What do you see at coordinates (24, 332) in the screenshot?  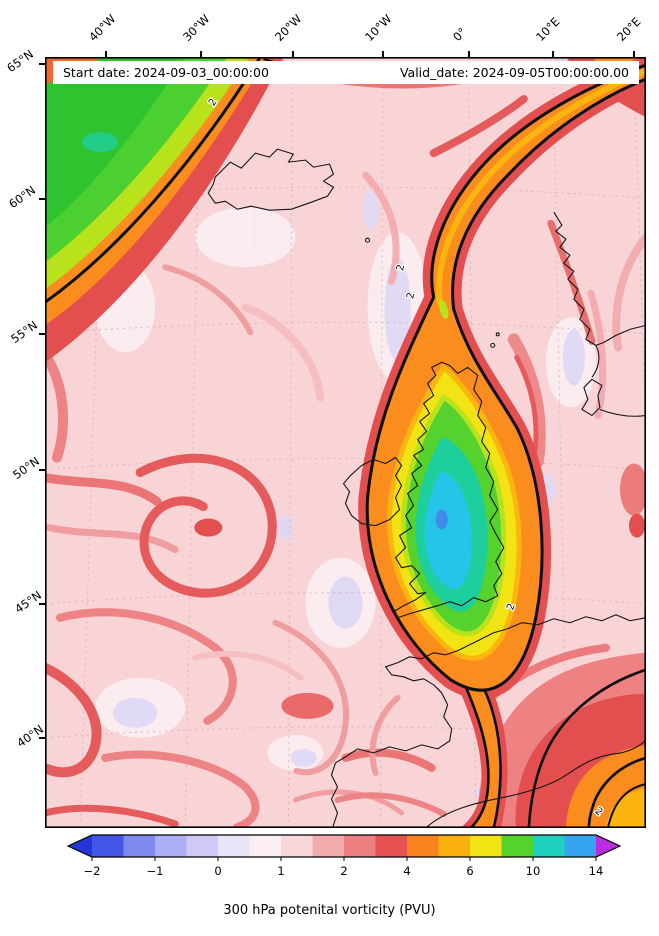 I see `y-tick-label-55n: 55°N` at bounding box center [24, 332].